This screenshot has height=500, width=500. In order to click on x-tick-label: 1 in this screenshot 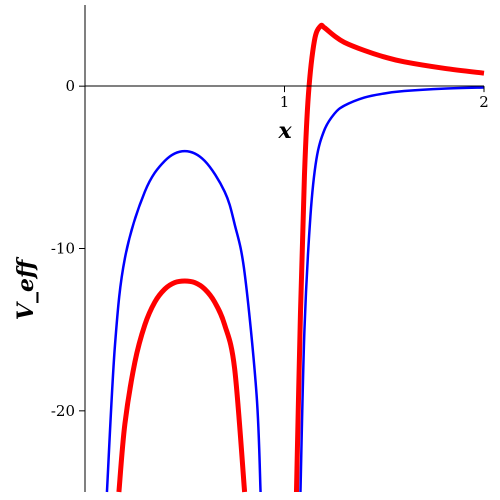, I will do `click(285, 102)`.